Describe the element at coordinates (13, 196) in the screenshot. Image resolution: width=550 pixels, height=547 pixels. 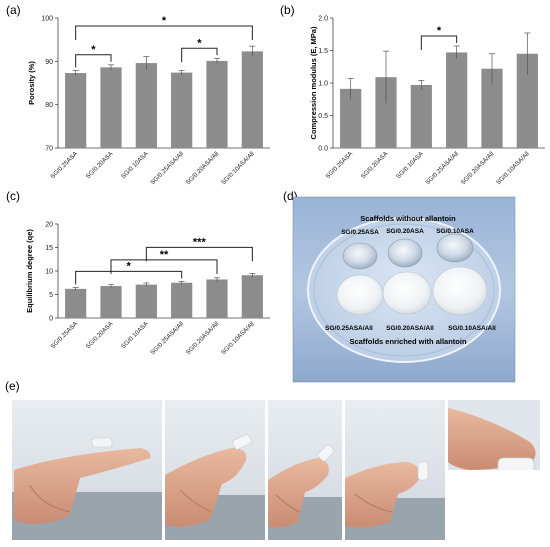
I see `panel-label-c: (c)` at that location.